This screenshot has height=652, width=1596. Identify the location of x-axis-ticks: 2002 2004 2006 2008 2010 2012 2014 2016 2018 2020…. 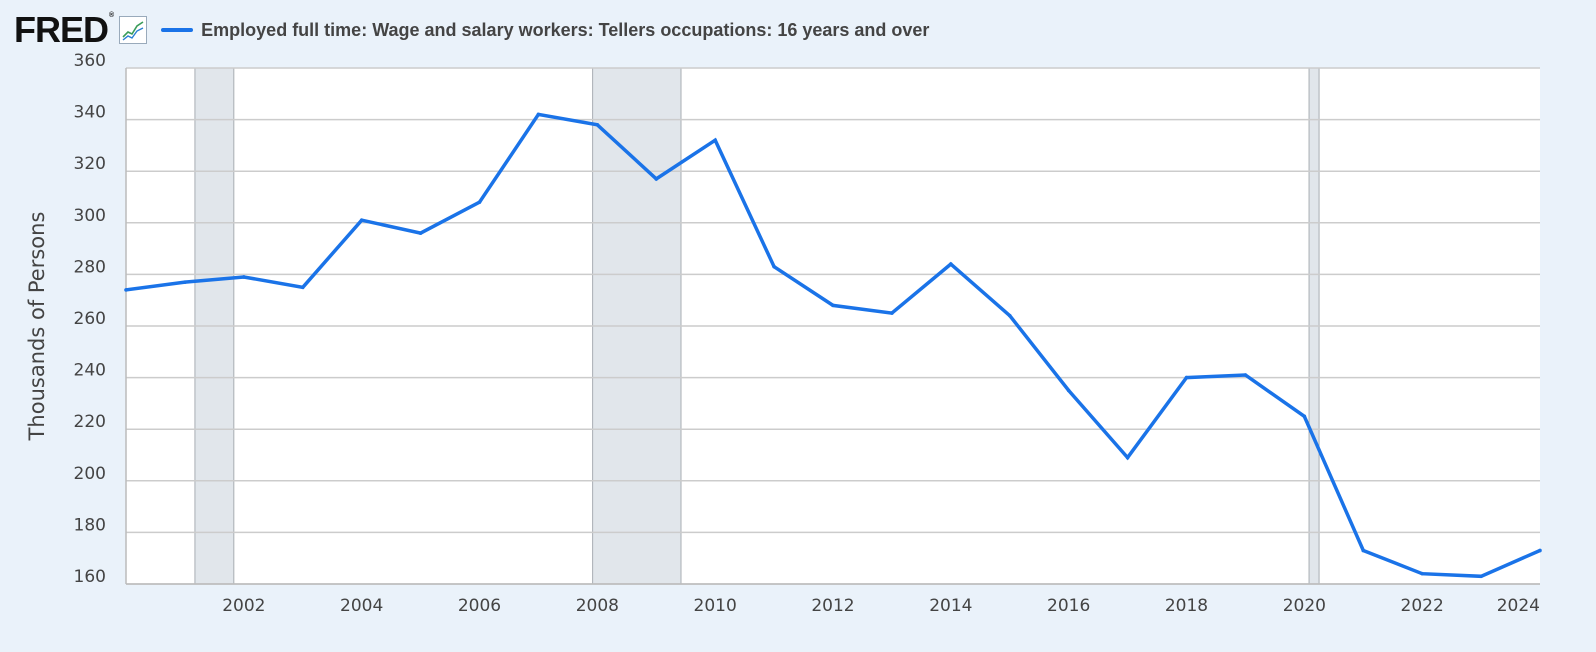
(881, 606).